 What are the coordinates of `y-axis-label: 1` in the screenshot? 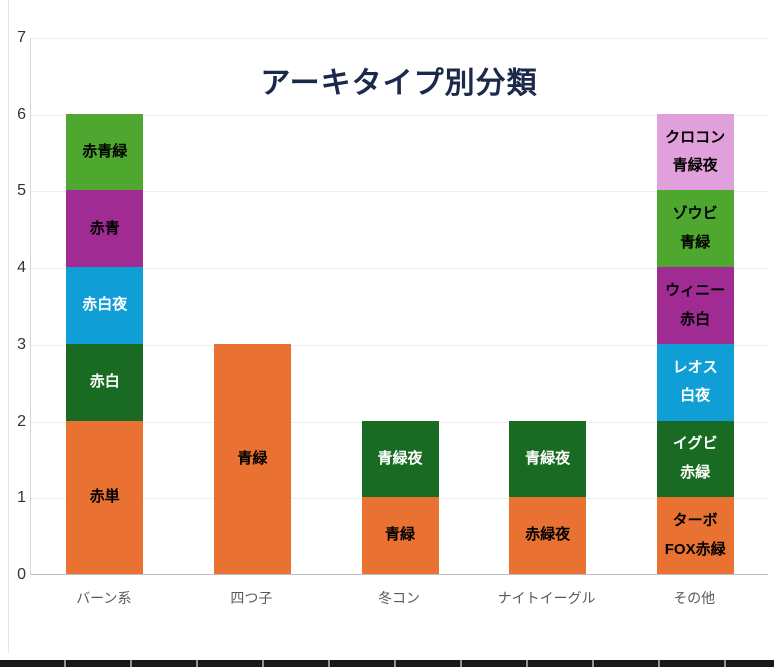 It's located at (21, 498).